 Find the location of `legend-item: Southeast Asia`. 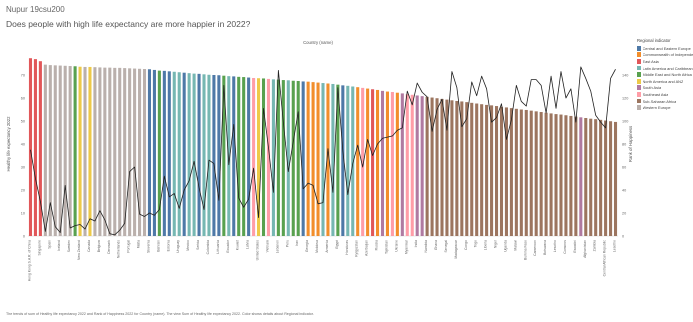

legend-item: Southeast Asia is located at coordinates (665, 94).